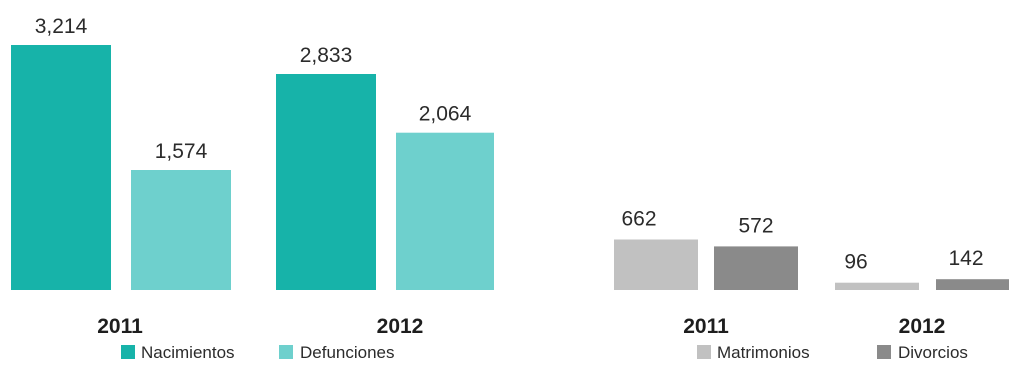 The width and height of the screenshot is (1009, 372). I want to click on value-label-nacimientos-2011: 3,214, so click(61, 26).